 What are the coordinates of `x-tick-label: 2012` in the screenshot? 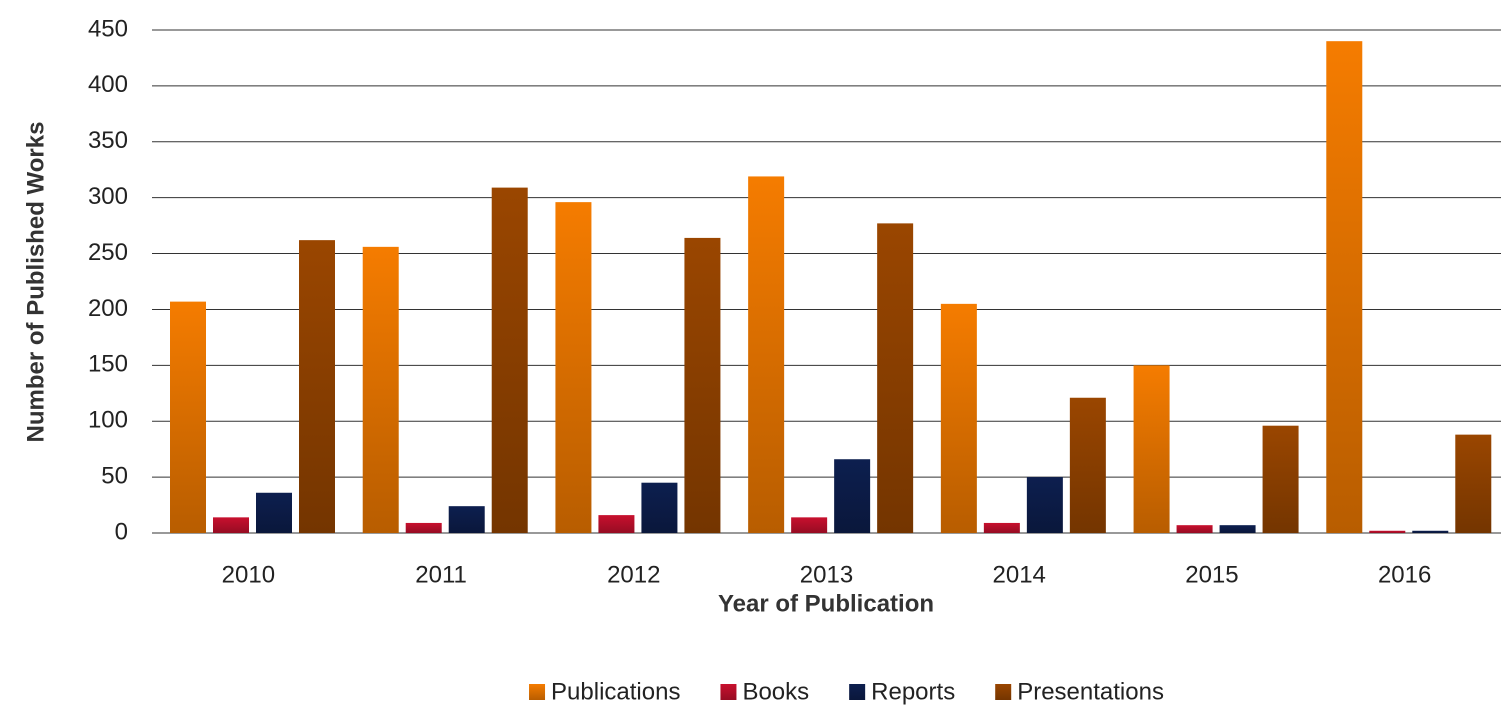 It's located at (633, 574).